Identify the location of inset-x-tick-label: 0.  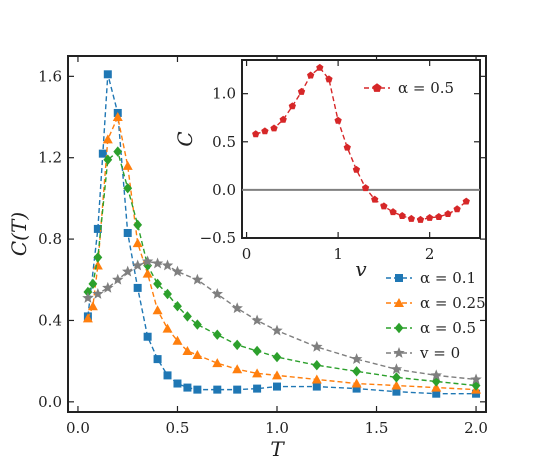
(247, 254).